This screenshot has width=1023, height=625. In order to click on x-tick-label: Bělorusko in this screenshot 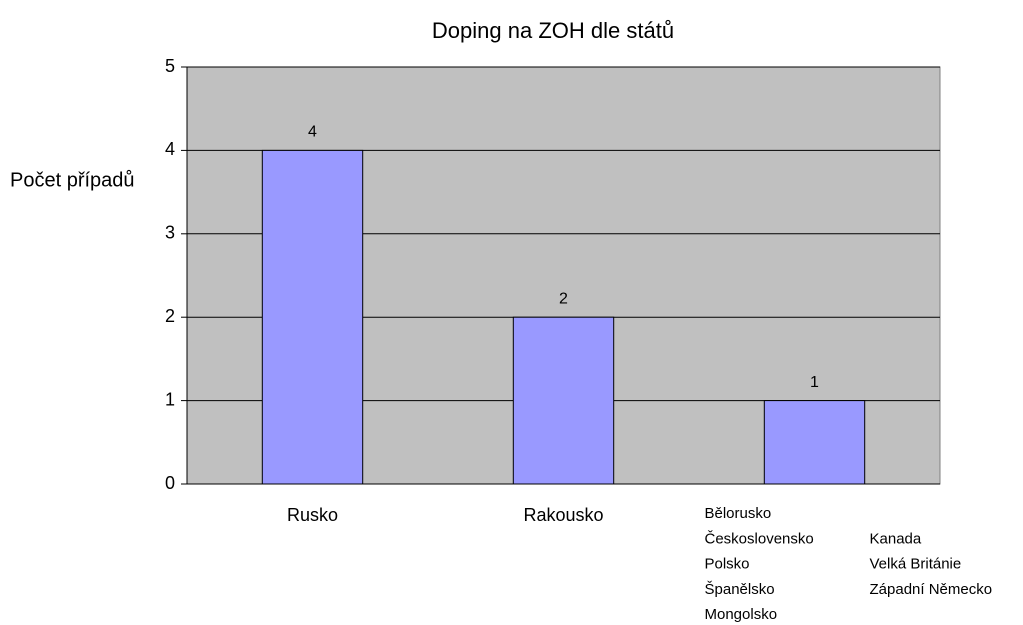, I will do `click(738, 513)`.